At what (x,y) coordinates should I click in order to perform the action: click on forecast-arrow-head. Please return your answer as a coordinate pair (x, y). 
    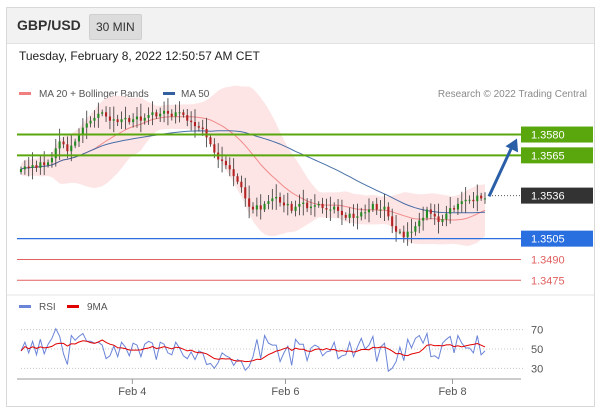
    Looking at the image, I should click on (512, 145).